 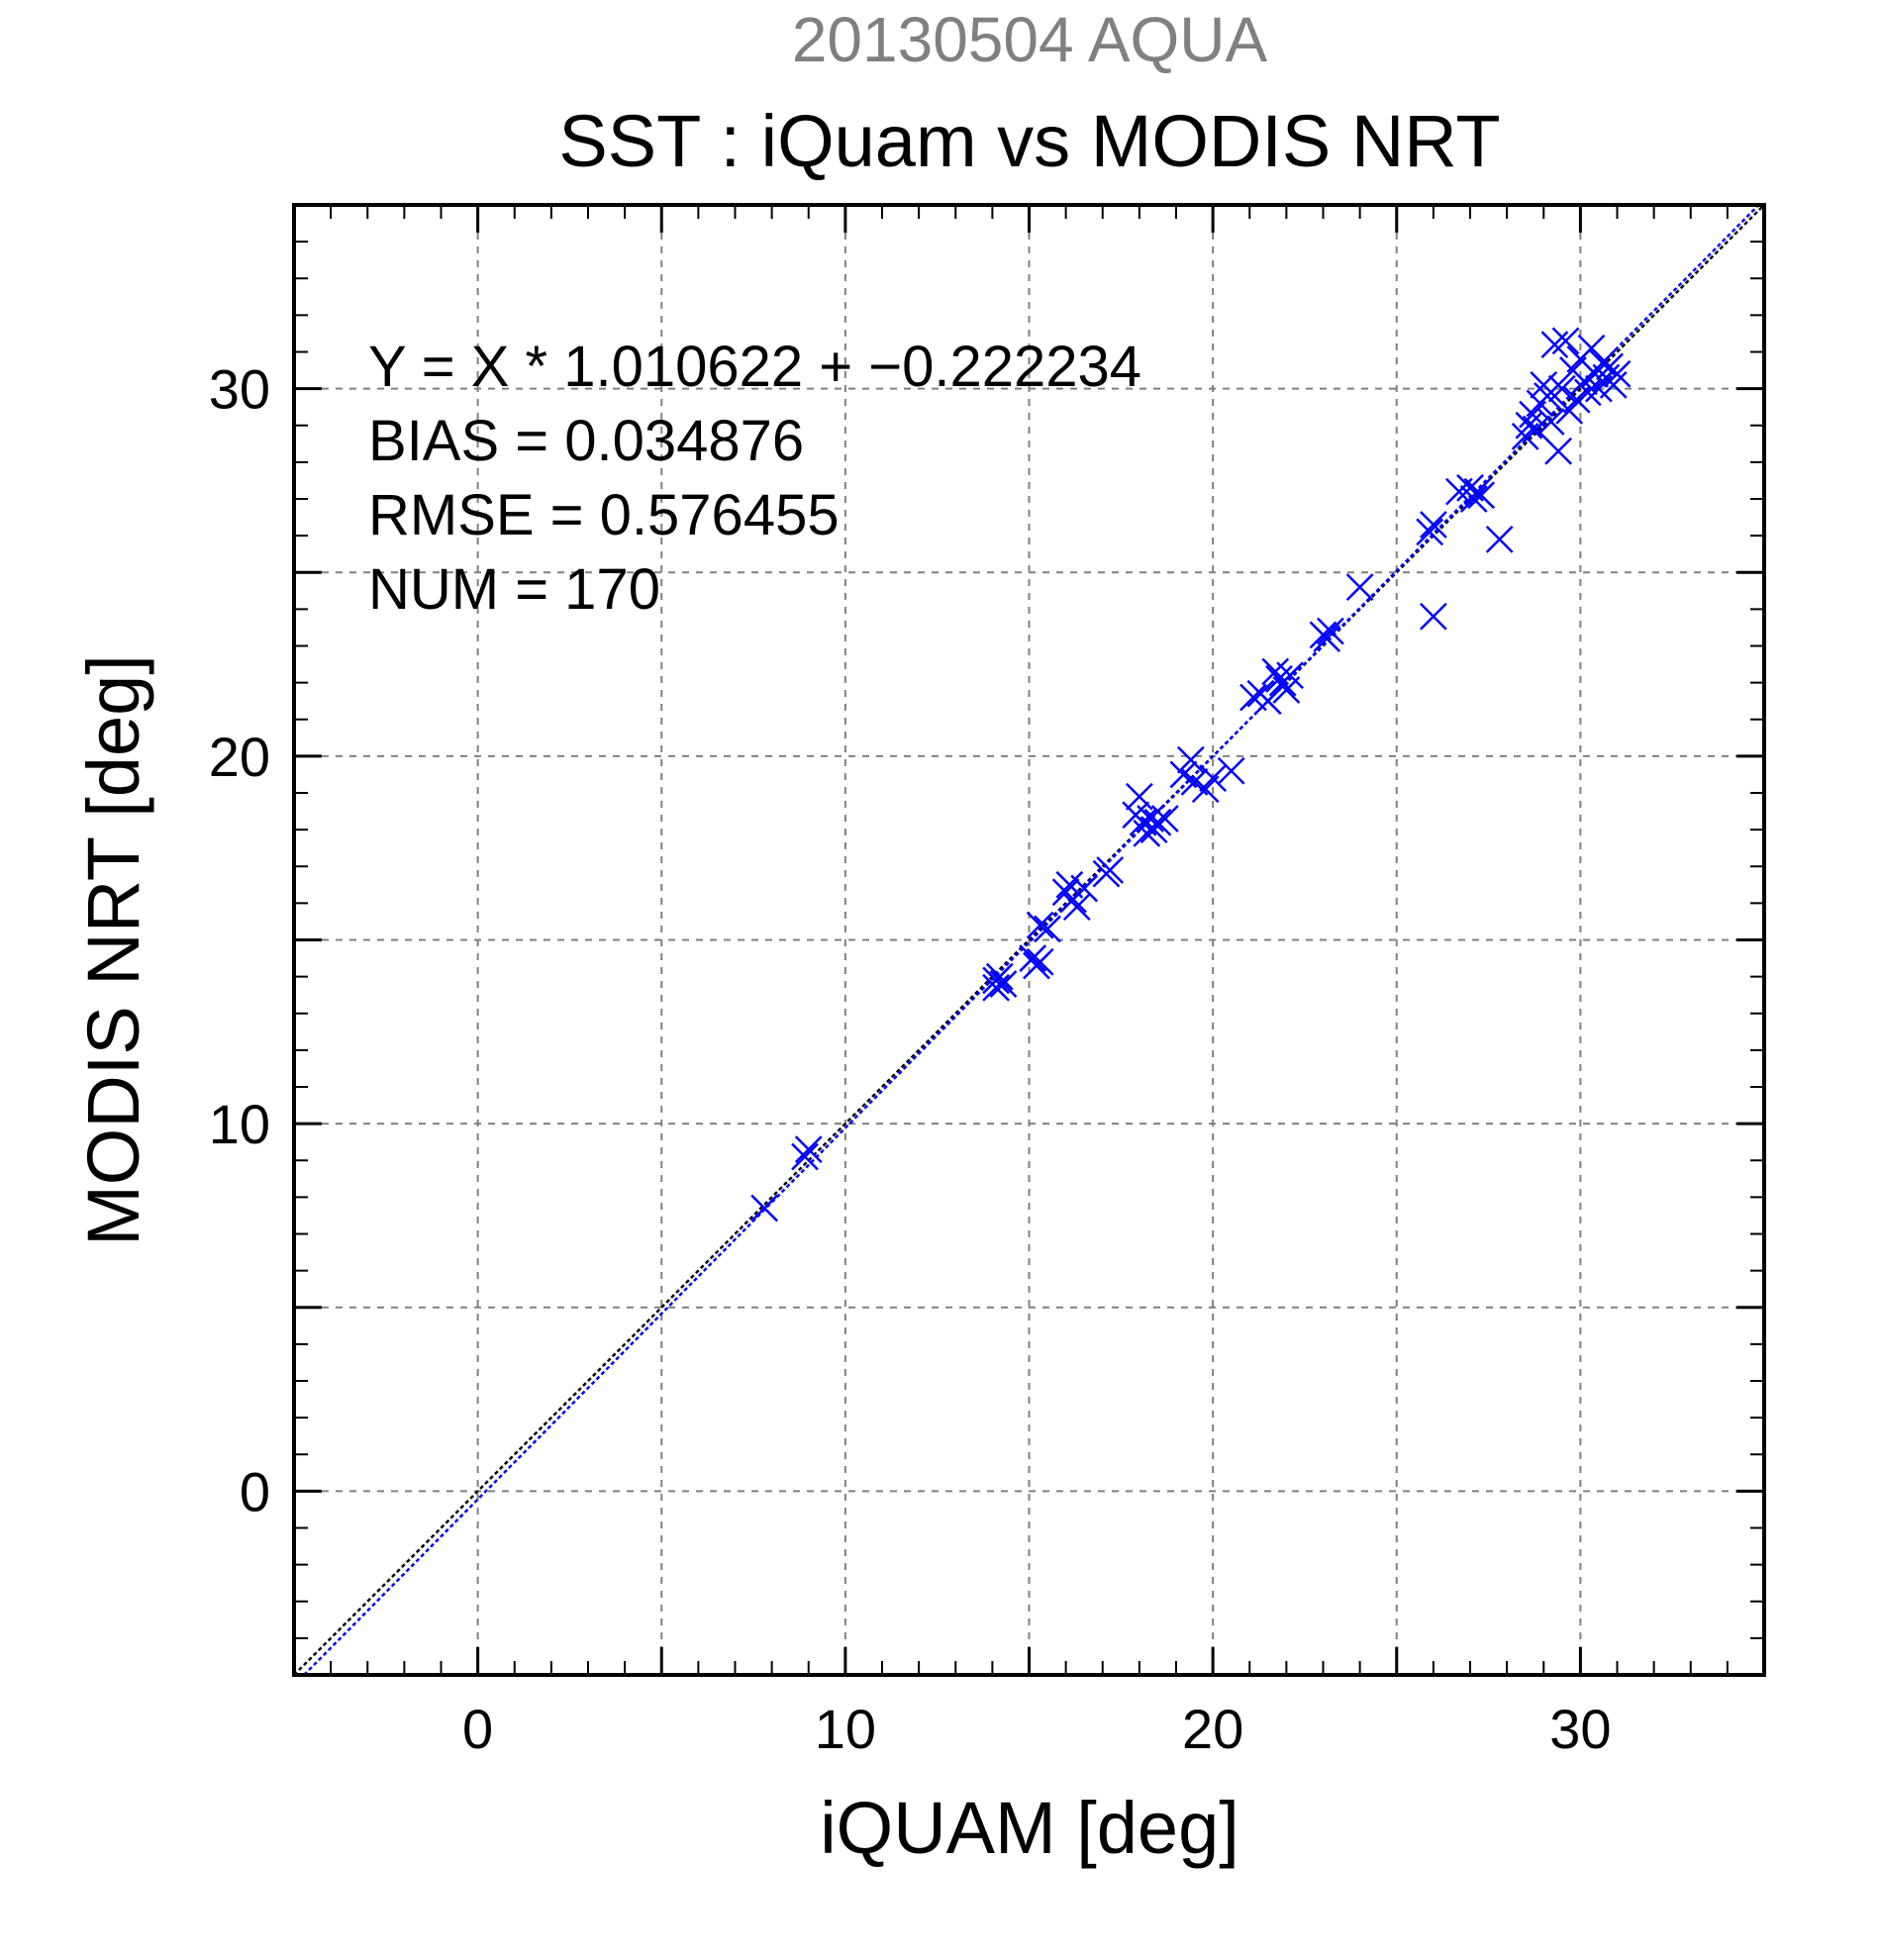 I want to click on chart-title: SST : iQuam vs MODIS NRT, so click(x=1029, y=141).